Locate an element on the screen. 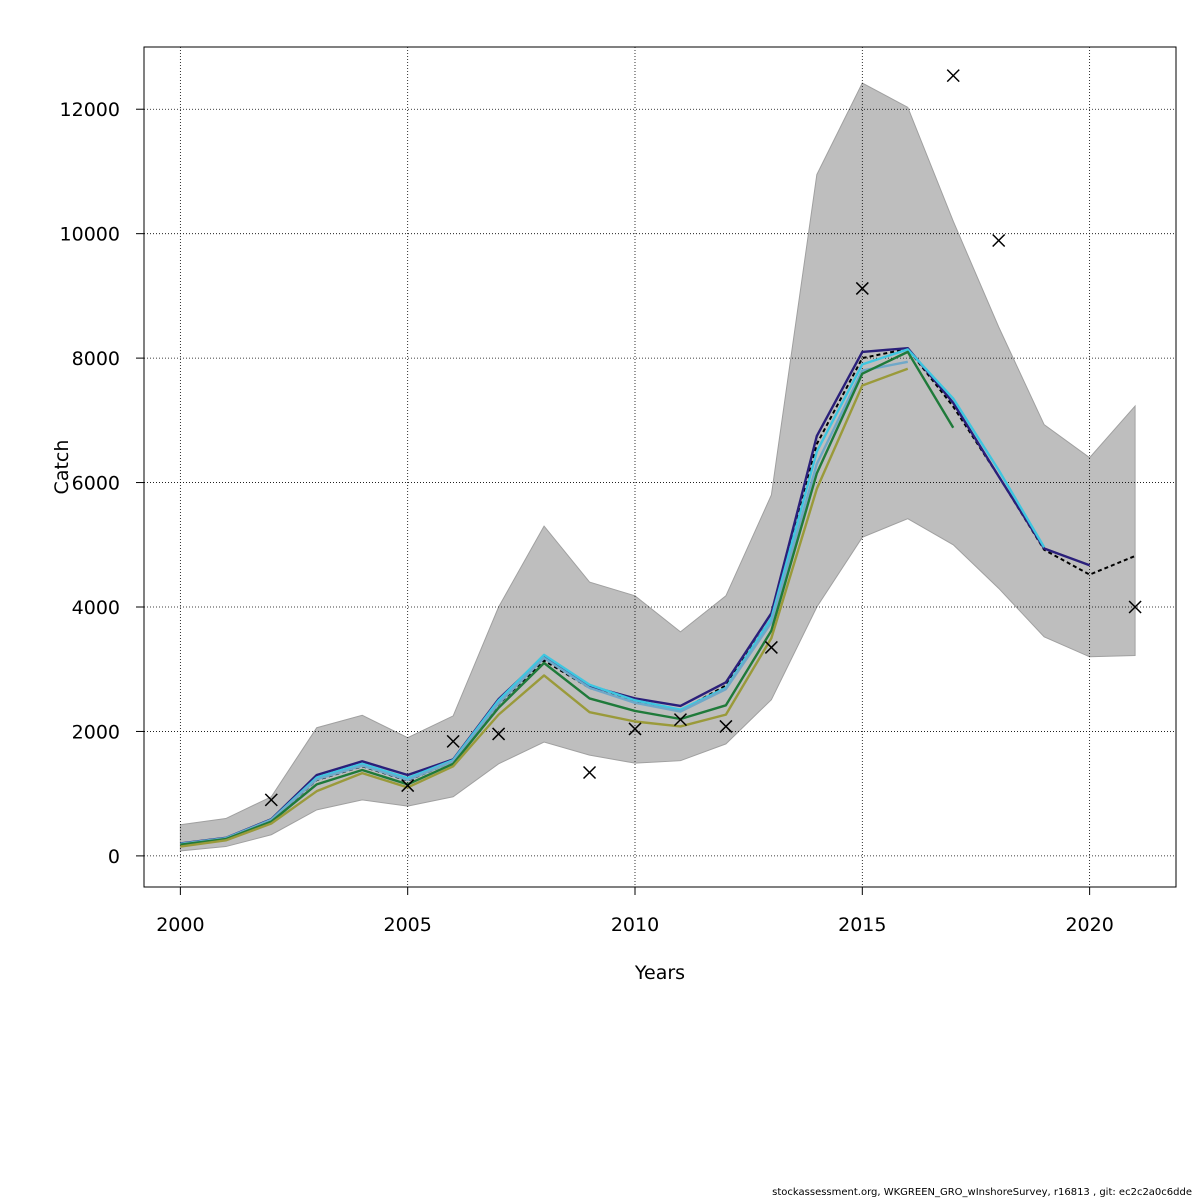  x-tick-label: 2015 is located at coordinates (862, 925).